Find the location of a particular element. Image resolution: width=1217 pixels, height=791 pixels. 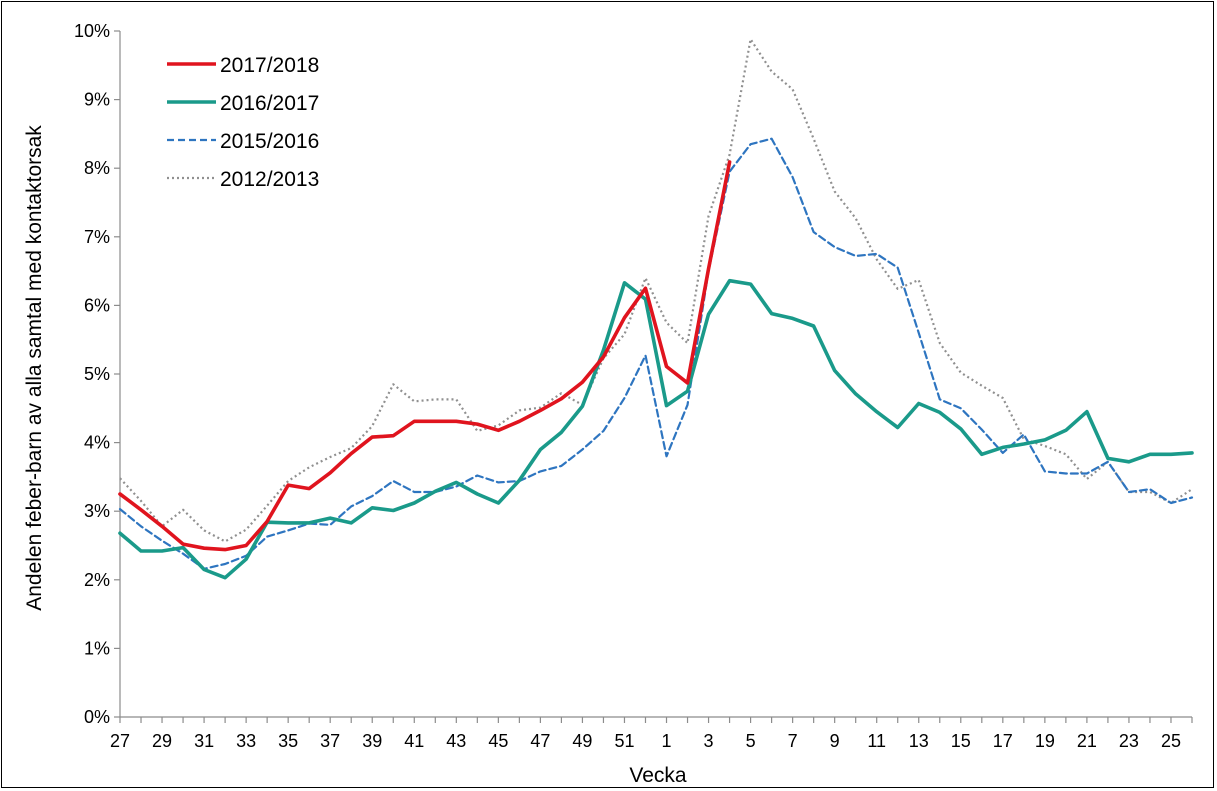

legend-label: 2017/2018 is located at coordinates (269, 65).